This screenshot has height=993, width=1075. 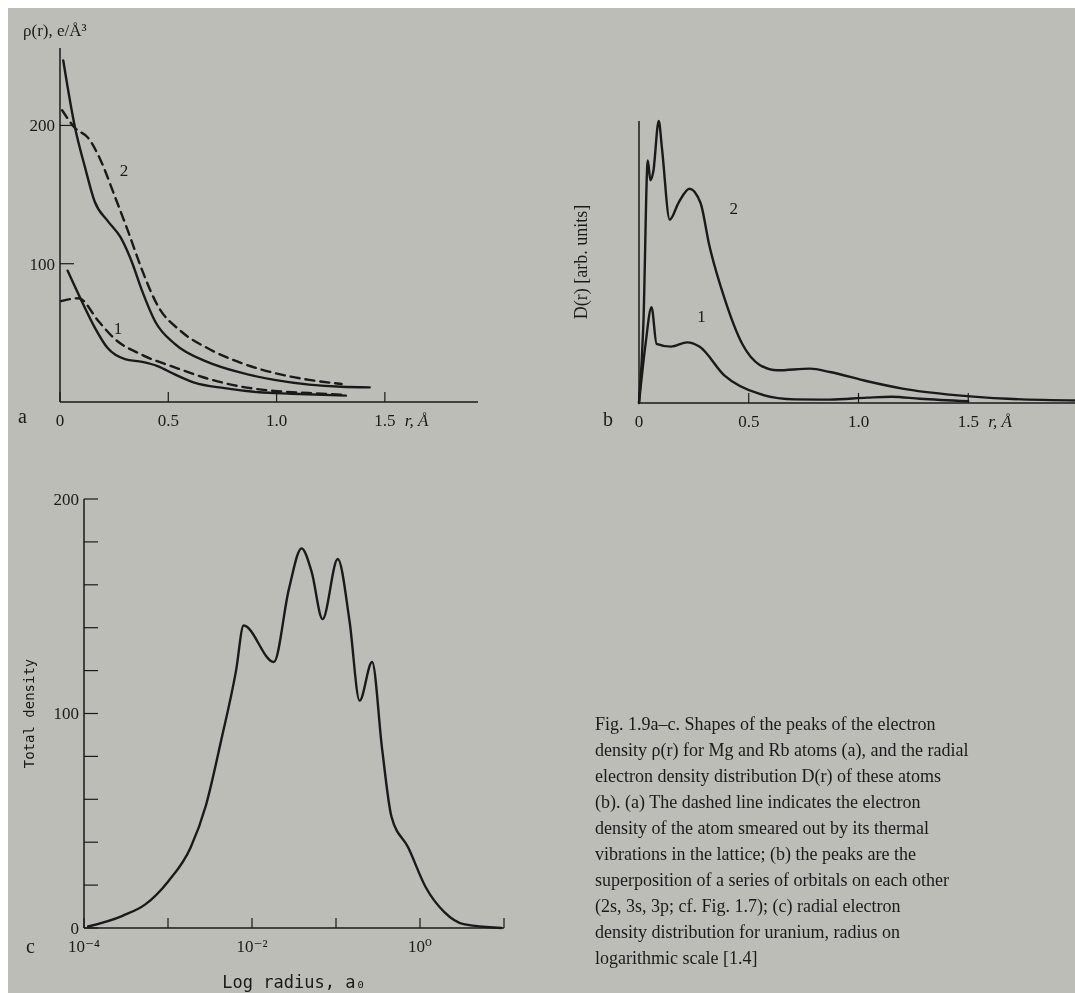 I want to click on text: Fig. 1.9a–c. Shapes of the peaks of the electron density ρ(r) for Mg and Rb atoms (a), and the radial electron density distribution D(r) of these atoms (b). (a) The dashed line indicates the electron density of the atom smeared out by its thermal vibrations in the lattice; (b) the peaks are the superposition of a series of orbitals on each other (2s, 3s, 3p; cf. Fig. 1.7); (c) radial electron density distribution for uranium, radius on logarithmic scale [1.4], so click(x=782, y=841).